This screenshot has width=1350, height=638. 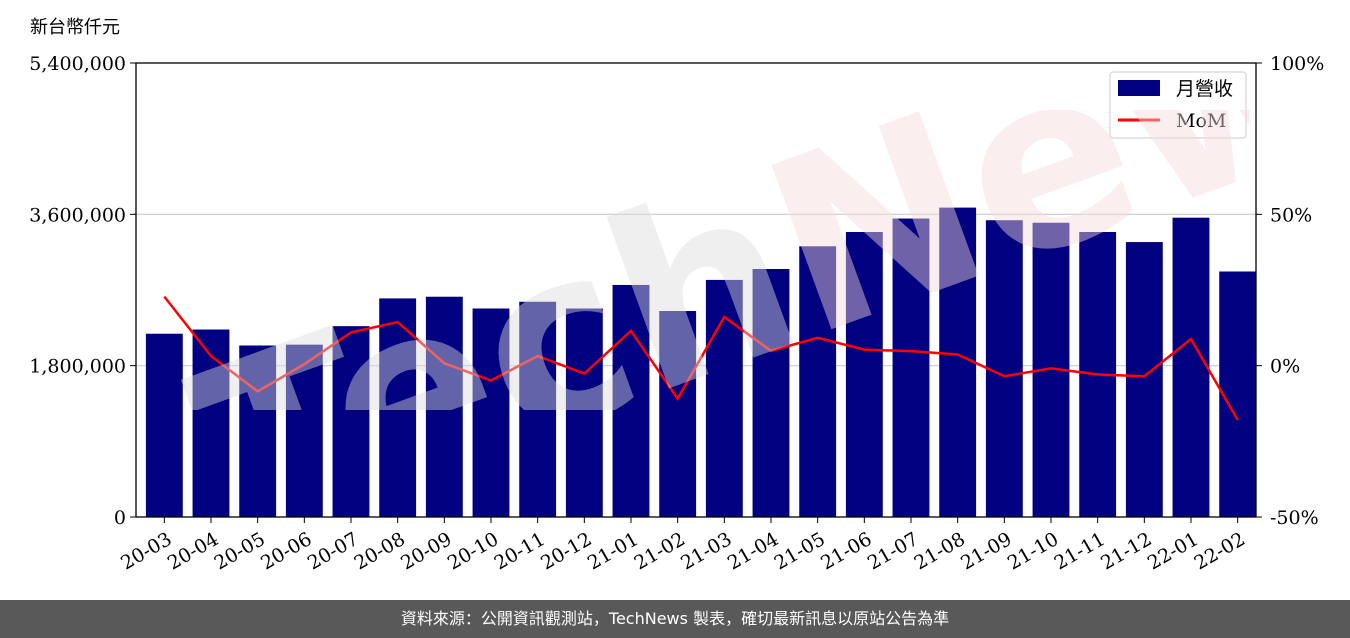 I want to click on x-tick-label: 22-01, so click(x=1173, y=551).